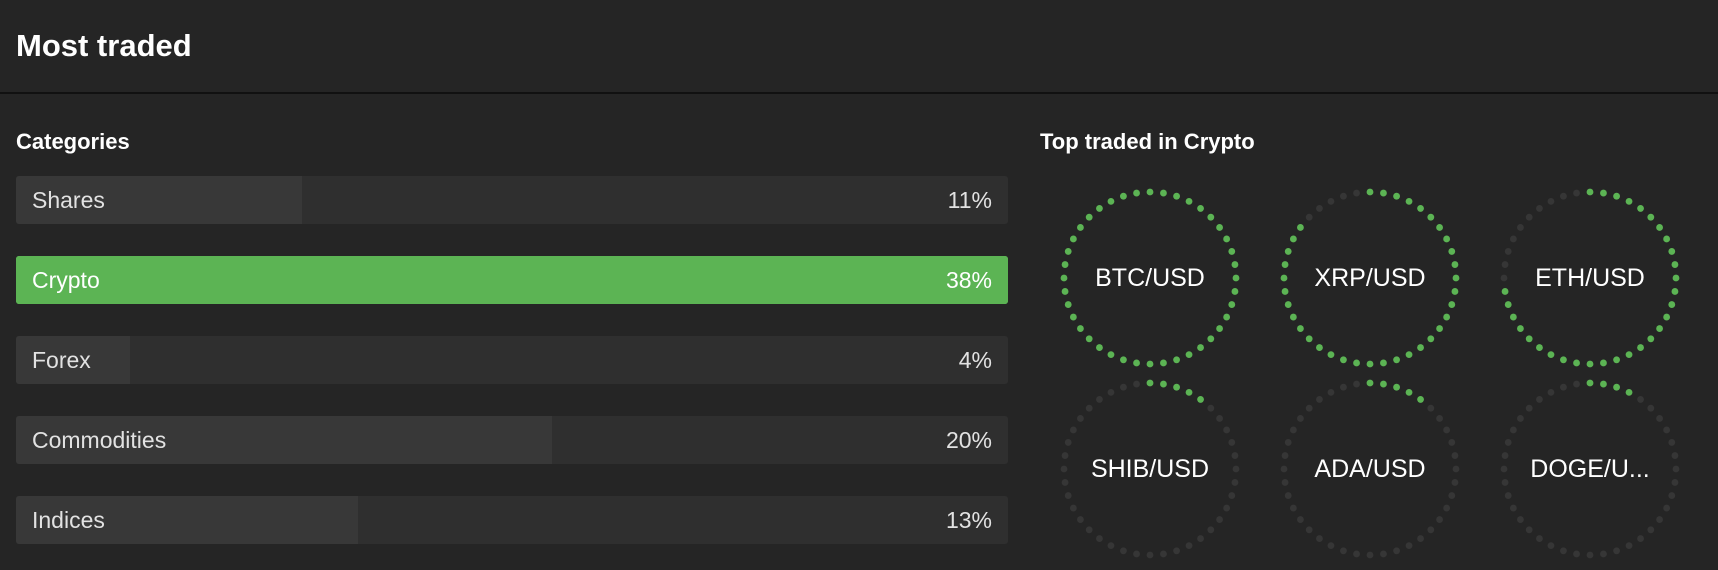  Describe the element at coordinates (512, 280) in the screenshot. I see `category-row-crypto: Crypto 38%` at that location.